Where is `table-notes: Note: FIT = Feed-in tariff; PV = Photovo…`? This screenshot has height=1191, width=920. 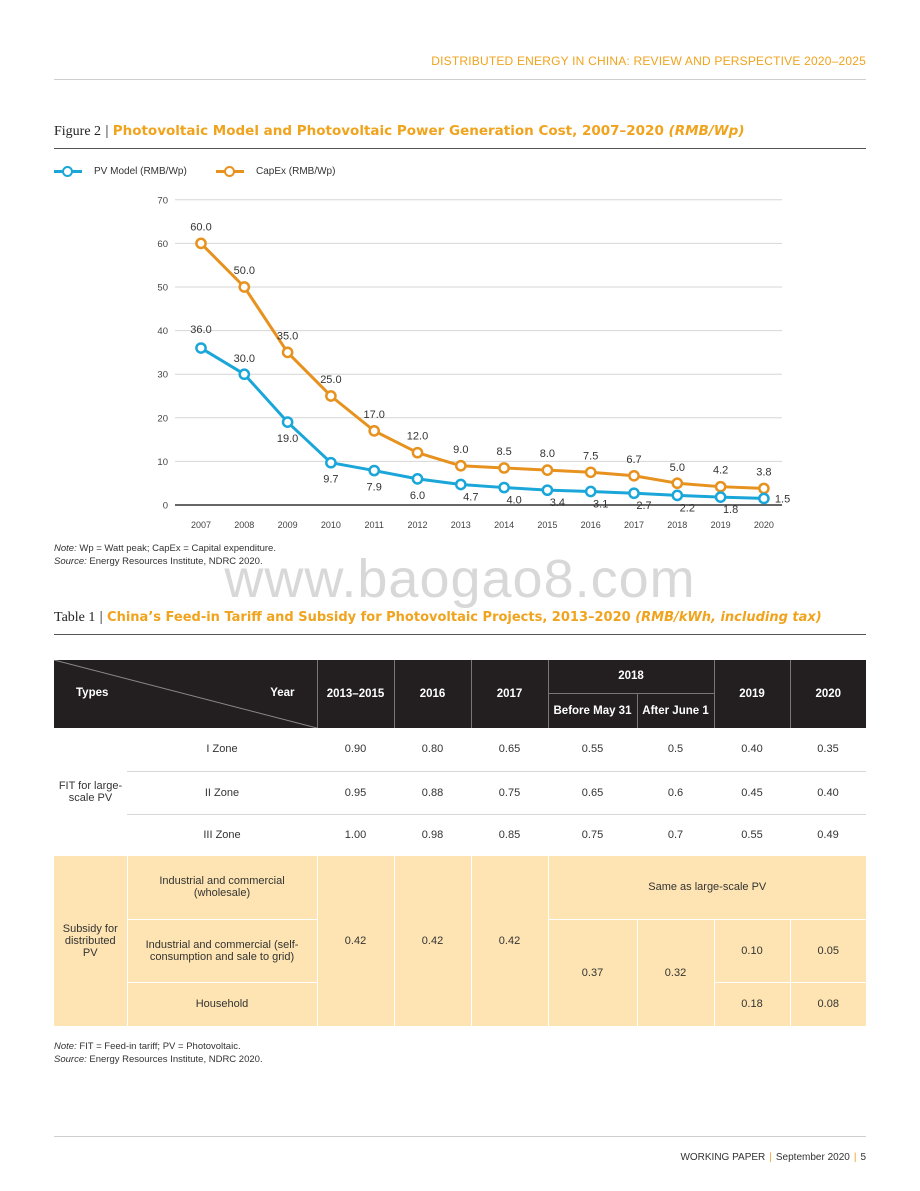 table-notes: Note: FIT = Feed-in tariff; PV = Photovo… is located at coordinates (158, 1053).